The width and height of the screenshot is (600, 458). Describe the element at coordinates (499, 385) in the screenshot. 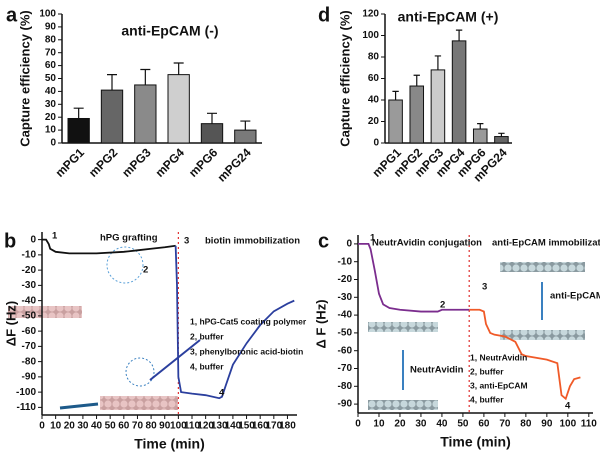

I see `legend-note: 3, anti-EpCAM` at that location.